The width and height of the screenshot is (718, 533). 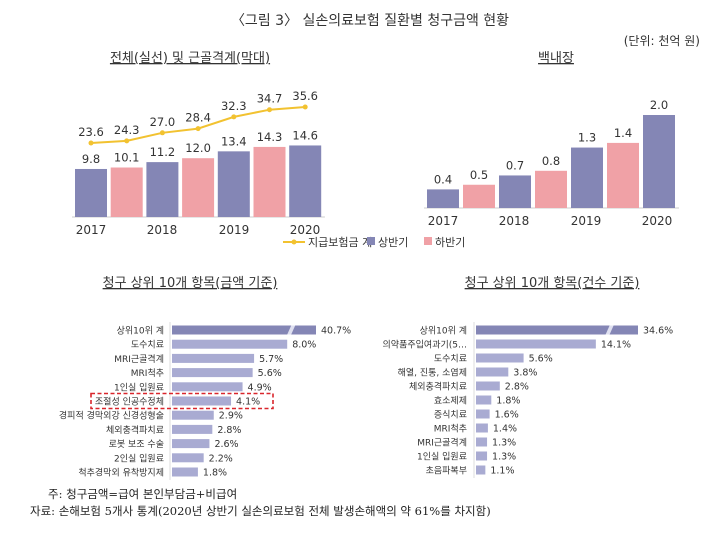 What do you see at coordinates (190, 58) in the screenshot?
I see `chart1-title: 전체(실선) 및 근골격계(막대)` at bounding box center [190, 58].